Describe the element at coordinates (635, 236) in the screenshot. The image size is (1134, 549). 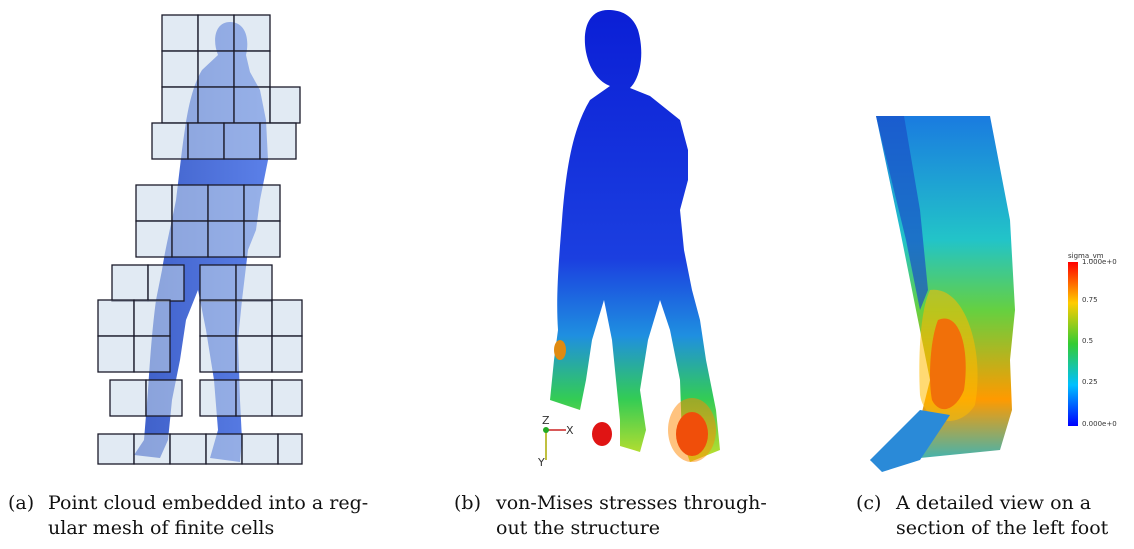
I see `stress-body` at that location.